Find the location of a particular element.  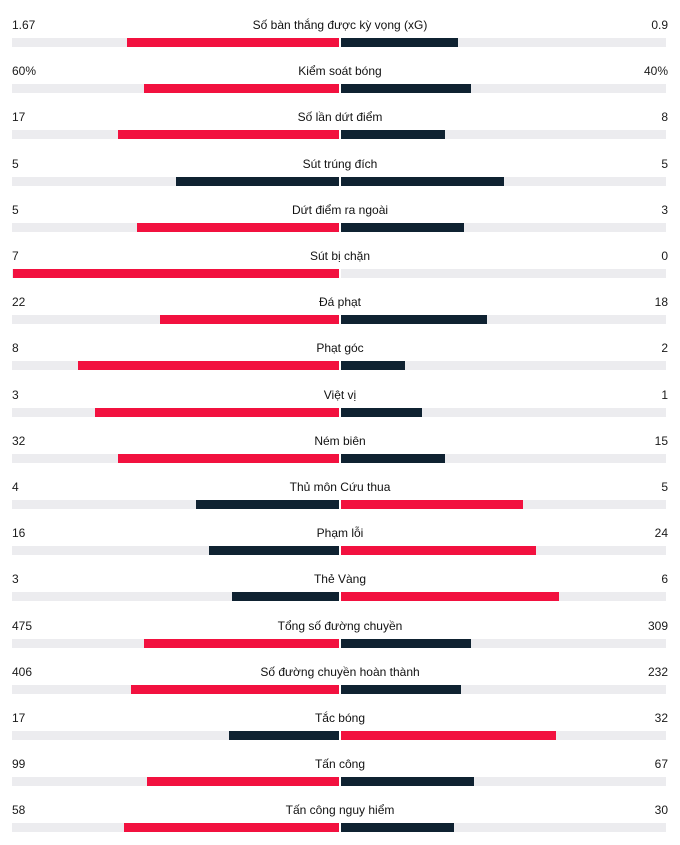

stat-label: Đá phạt is located at coordinates (340, 302).